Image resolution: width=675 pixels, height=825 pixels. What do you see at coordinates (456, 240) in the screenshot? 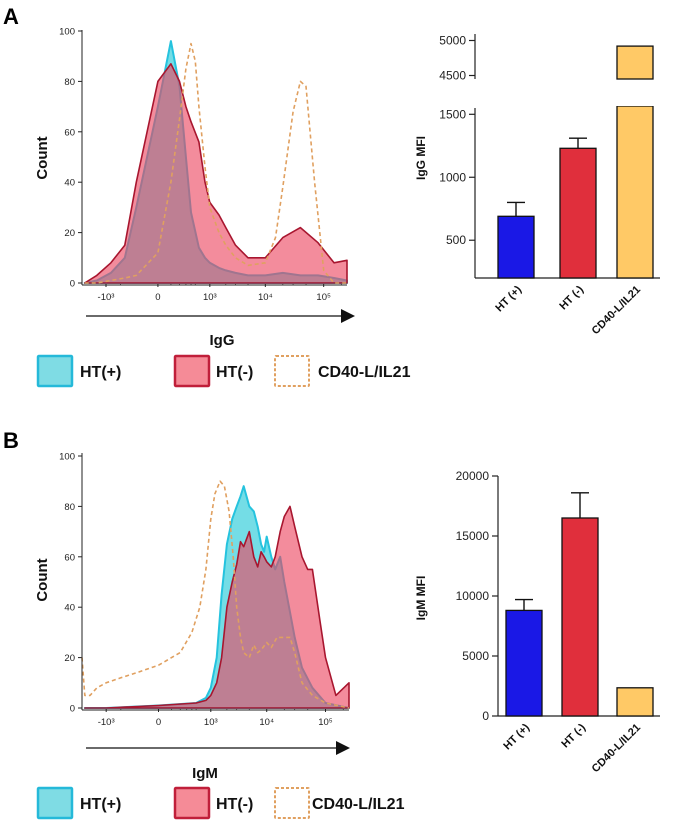
I see `y-tick-label: 500` at bounding box center [456, 240].